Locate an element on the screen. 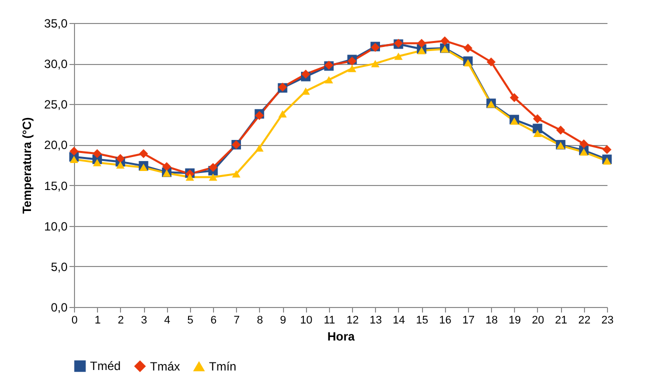 The height and width of the screenshot is (388, 649). x-tick-label: 18 is located at coordinates (492, 320).